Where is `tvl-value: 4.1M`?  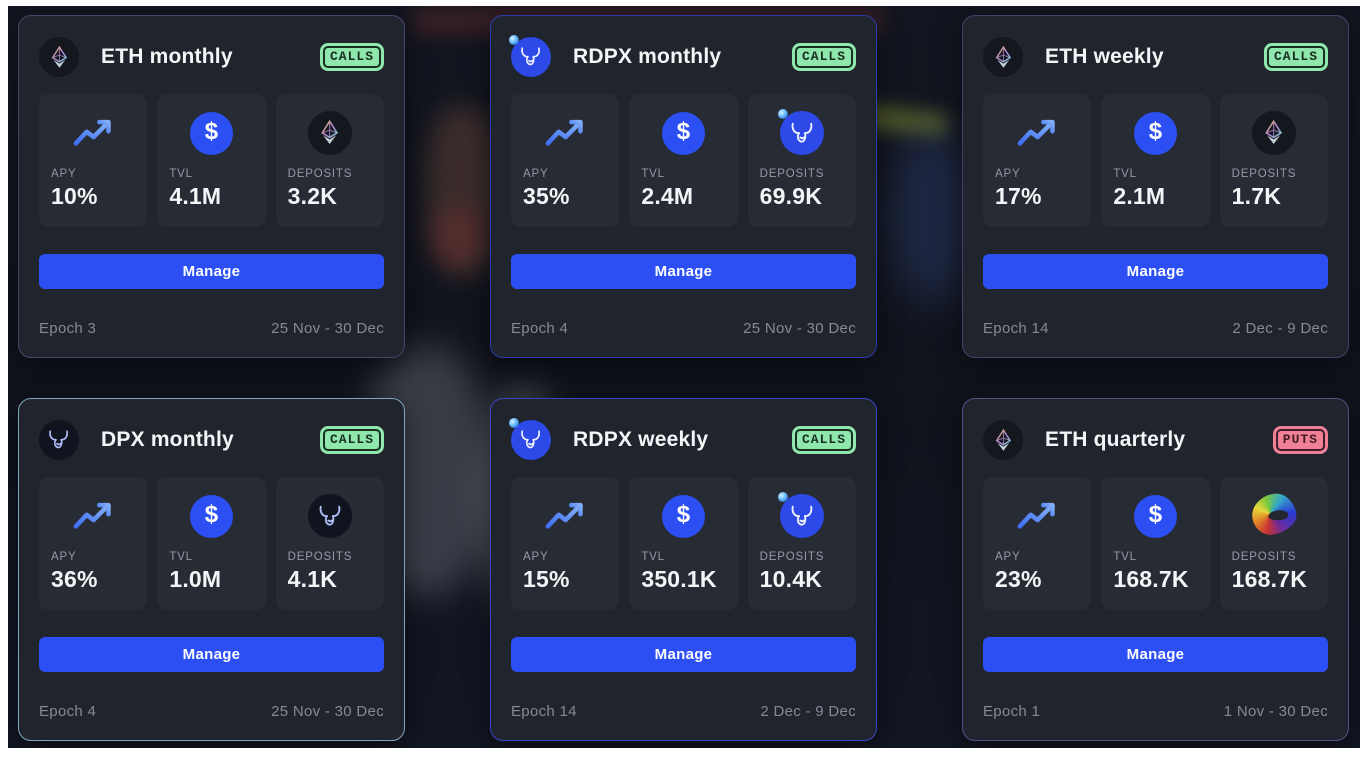 tvl-value: 4.1M is located at coordinates (195, 196).